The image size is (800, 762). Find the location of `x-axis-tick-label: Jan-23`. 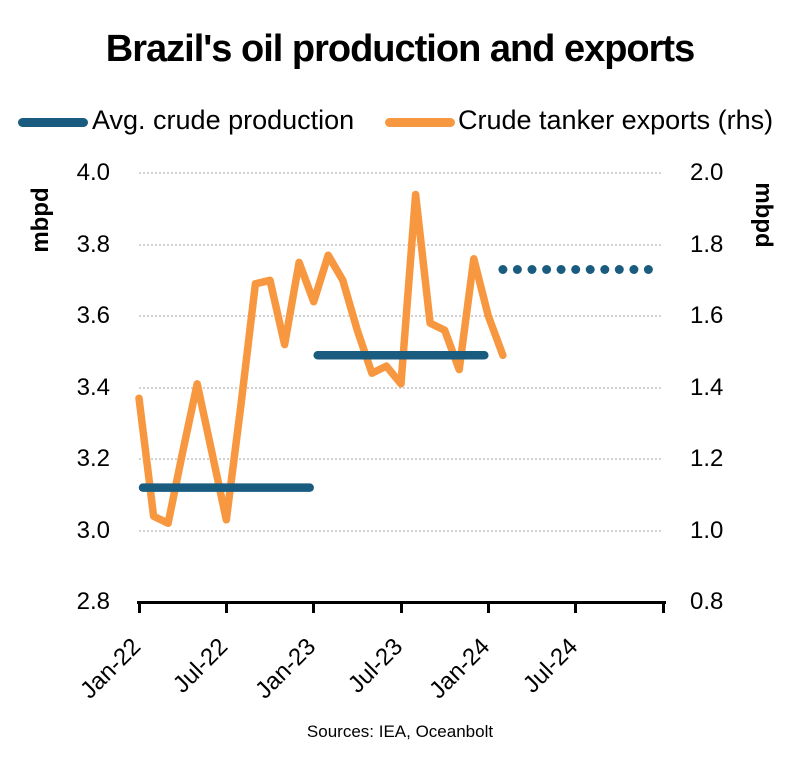

x-axis-tick-label: Jan-23 is located at coordinates (285, 669).